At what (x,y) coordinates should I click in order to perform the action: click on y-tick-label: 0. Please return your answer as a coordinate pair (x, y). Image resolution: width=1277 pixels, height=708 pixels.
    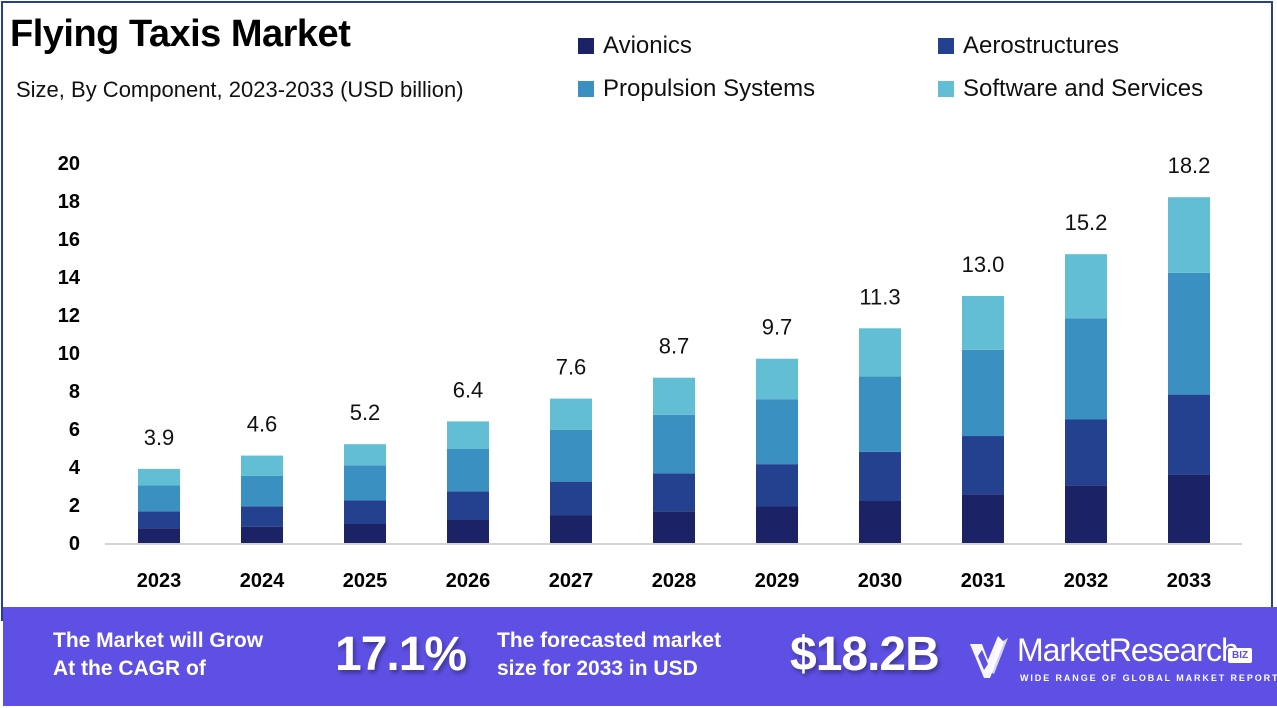
    Looking at the image, I should click on (74, 544).